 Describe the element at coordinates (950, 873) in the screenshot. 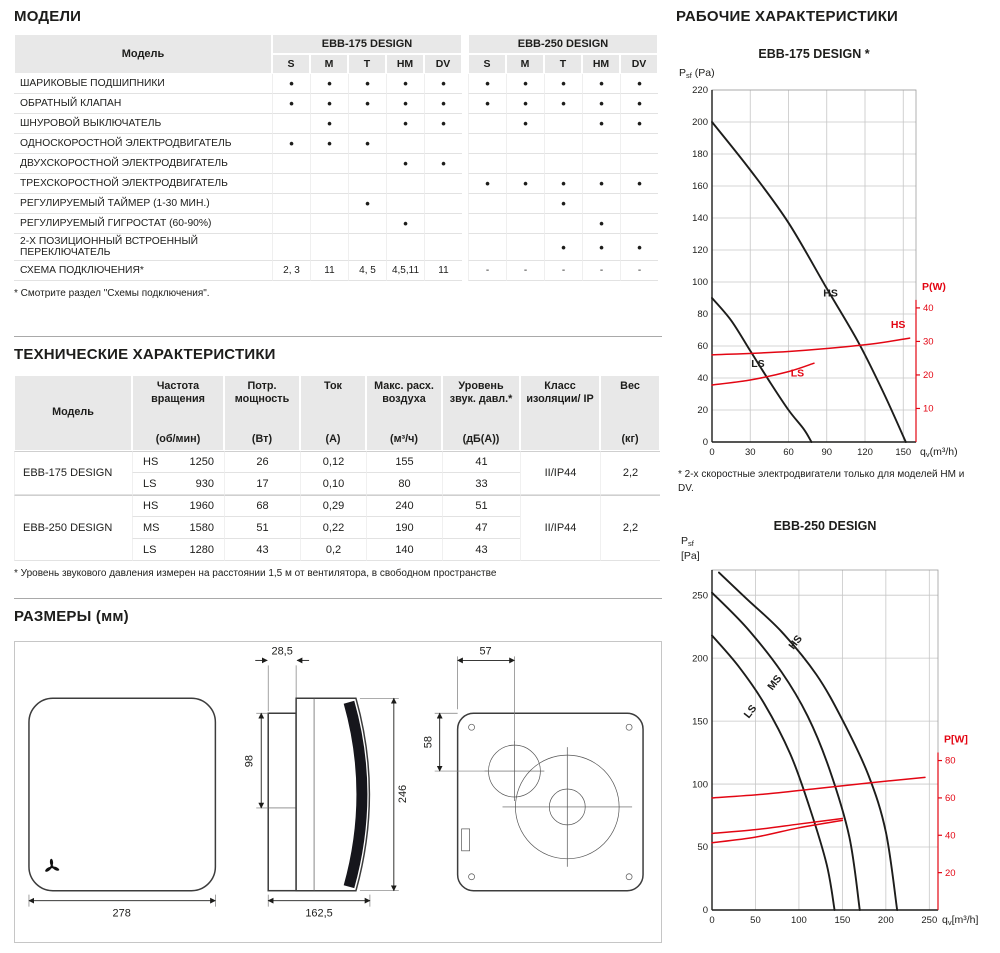

I see `y2-tick-label: 20` at that location.